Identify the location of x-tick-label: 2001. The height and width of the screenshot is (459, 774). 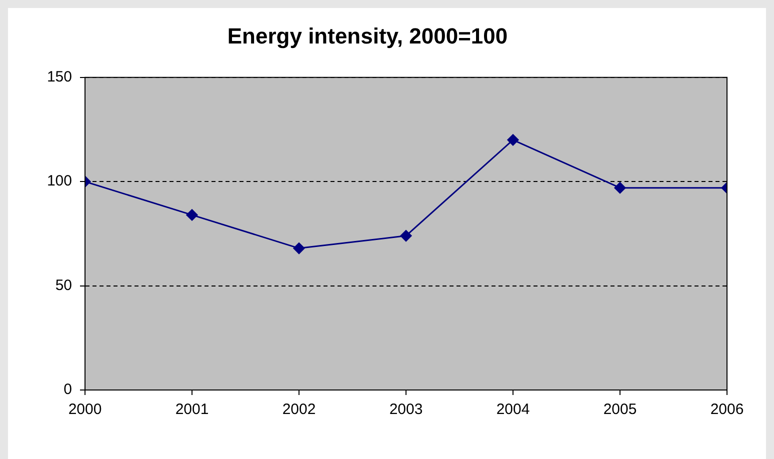
(192, 409).